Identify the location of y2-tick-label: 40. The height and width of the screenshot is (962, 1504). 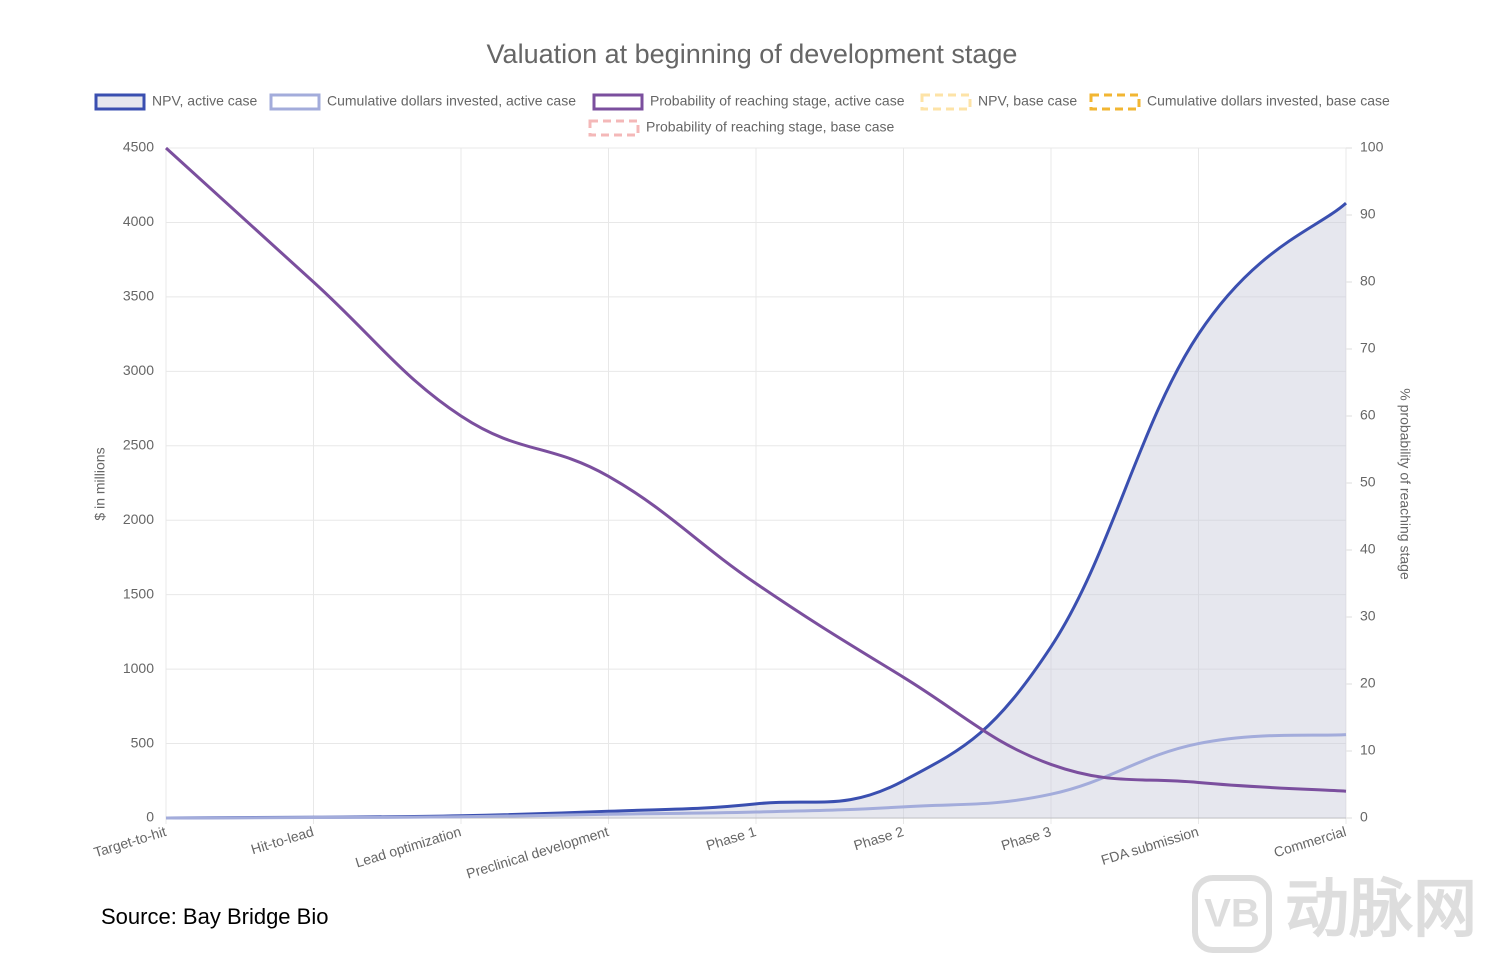
(1368, 549).